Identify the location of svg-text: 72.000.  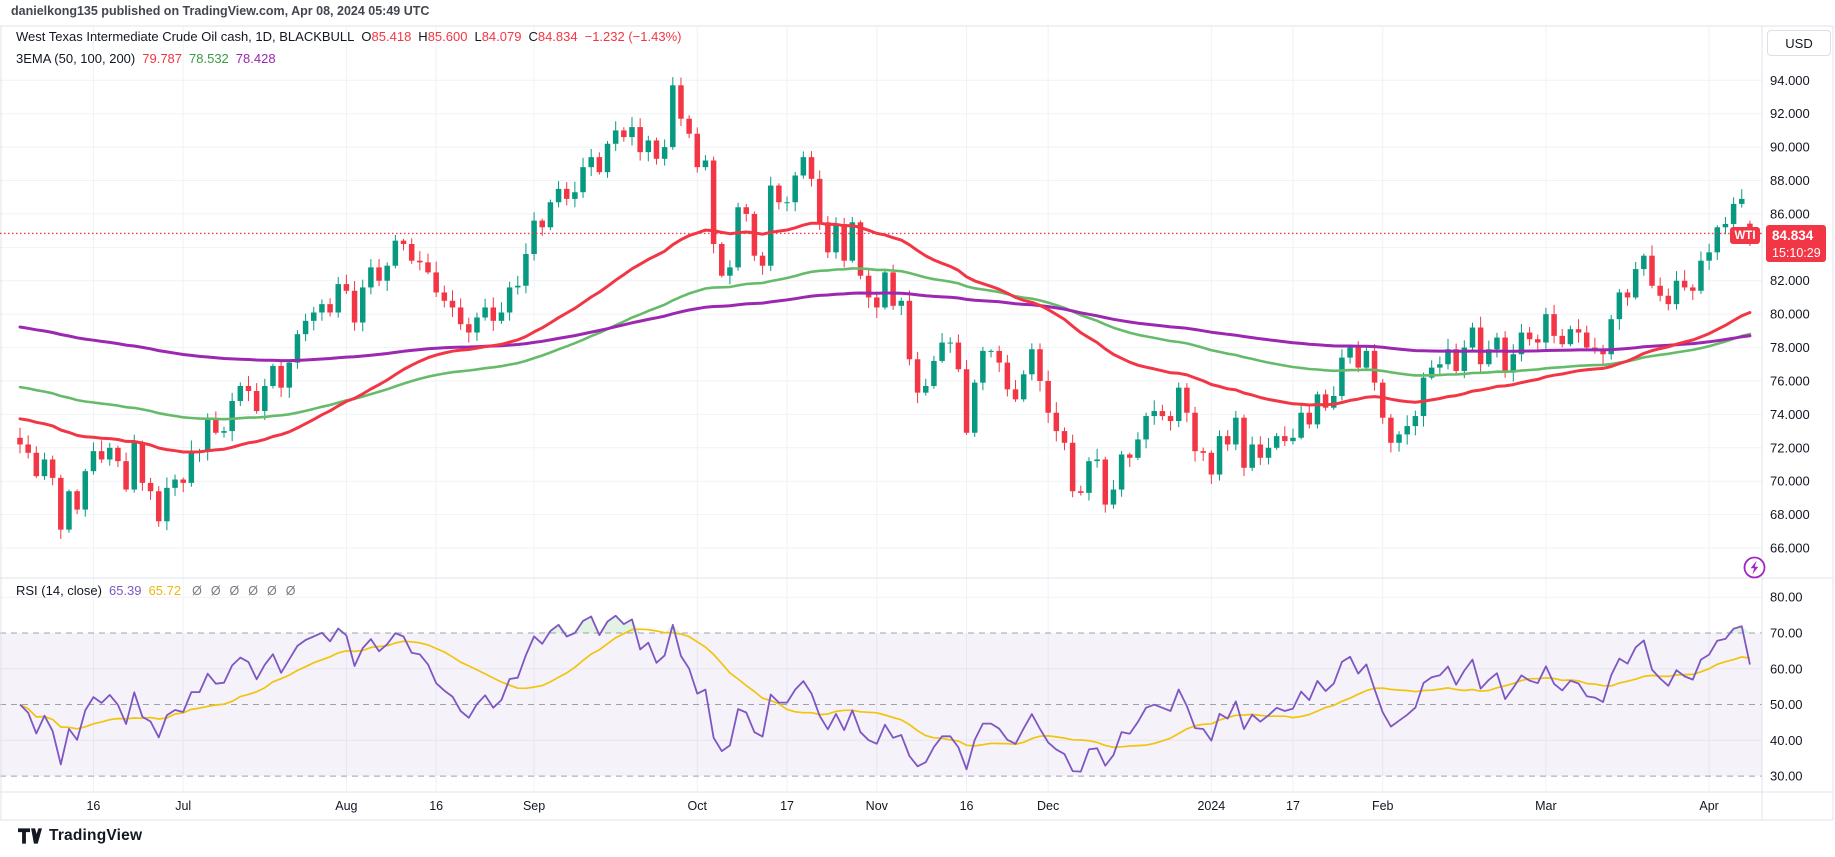
(1790, 447).